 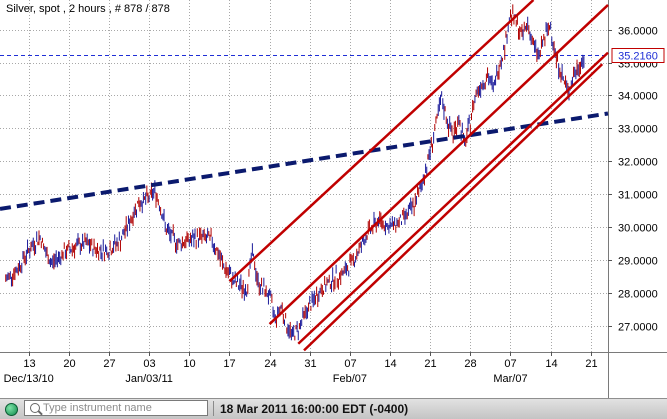 What do you see at coordinates (470, 364) in the screenshot?
I see `x-tick-label: 28` at bounding box center [470, 364].